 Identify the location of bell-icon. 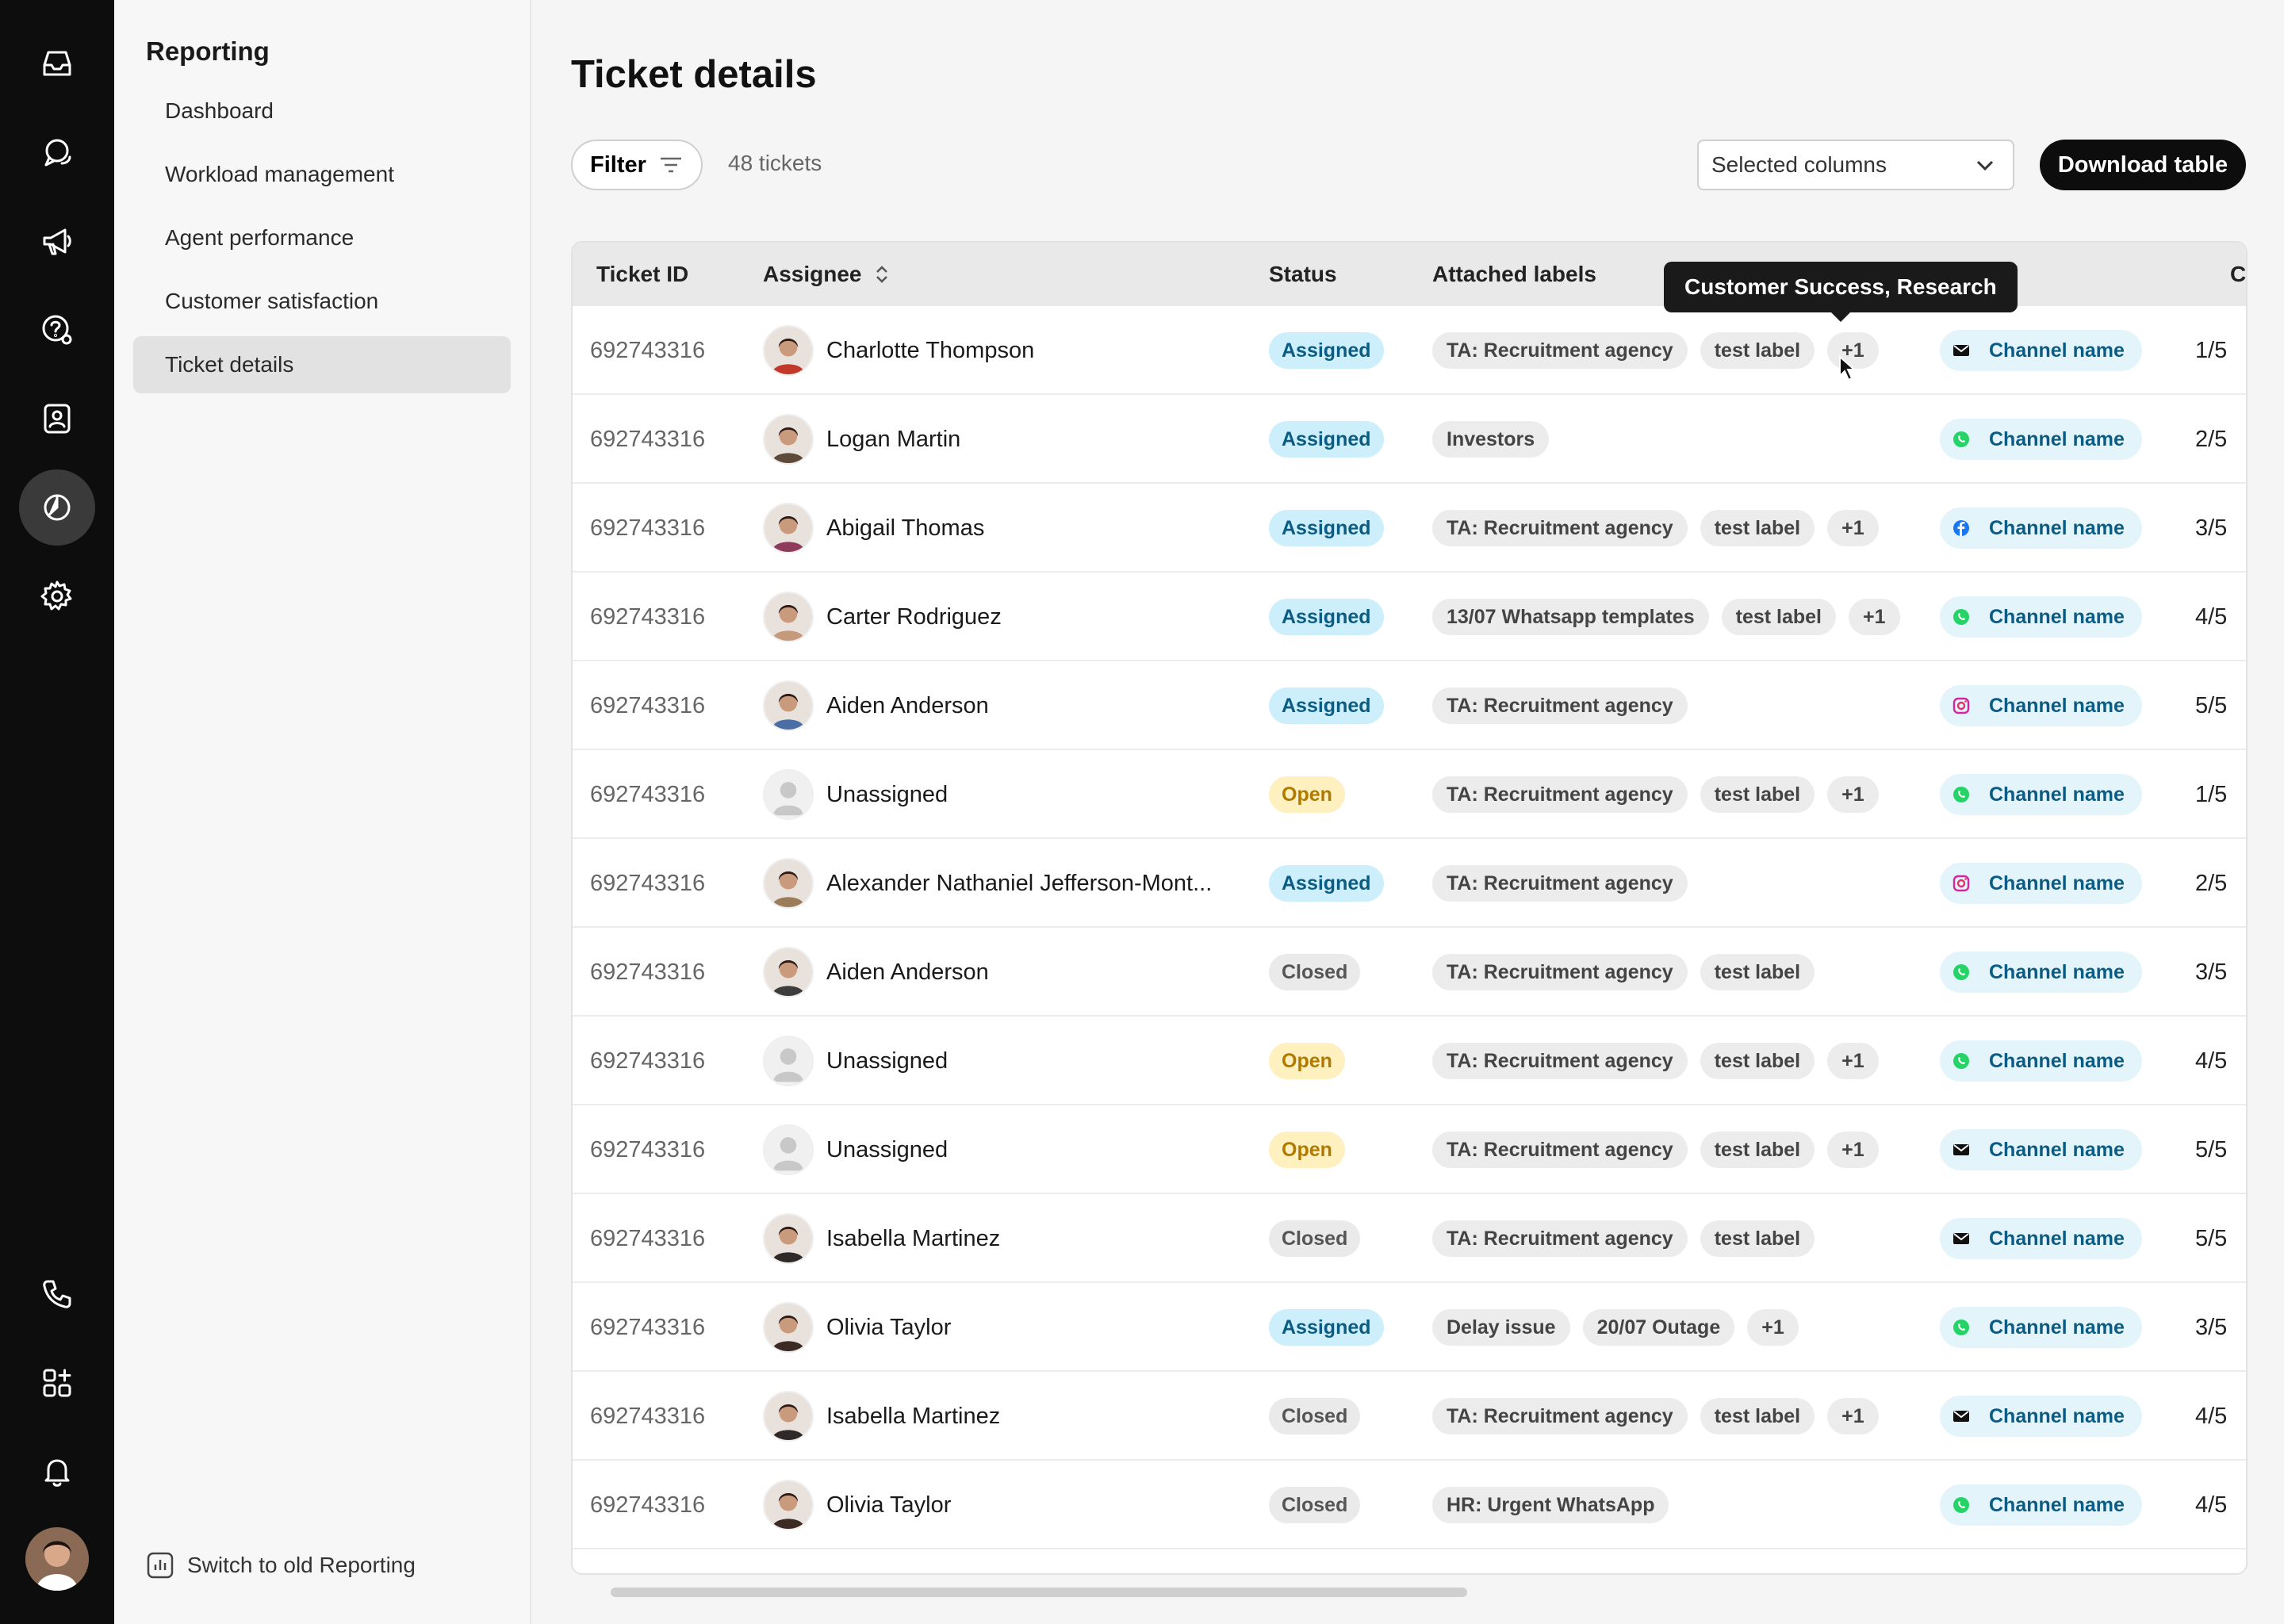
(57, 1472).